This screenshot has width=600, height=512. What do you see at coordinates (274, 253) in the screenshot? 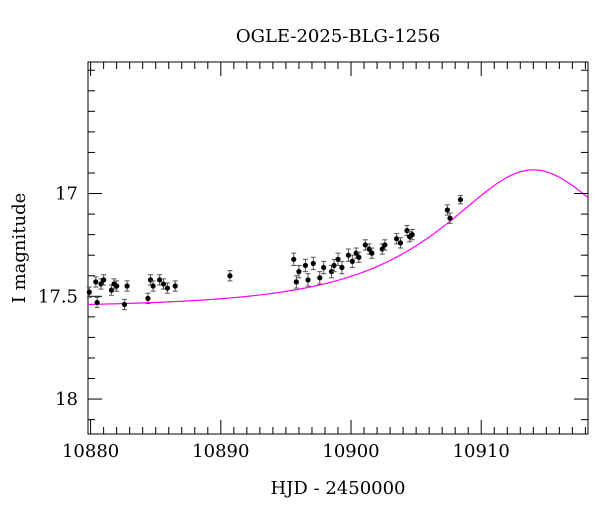
I see `data-points-layer` at bounding box center [274, 253].